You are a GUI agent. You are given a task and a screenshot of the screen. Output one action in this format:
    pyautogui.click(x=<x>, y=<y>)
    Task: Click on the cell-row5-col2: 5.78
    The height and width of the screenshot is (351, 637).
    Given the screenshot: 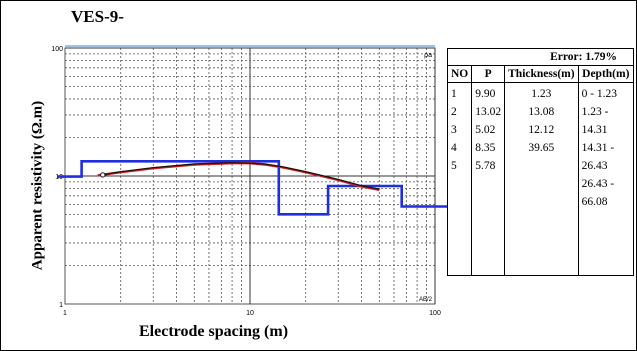 What is the action you would take?
    pyautogui.click(x=485, y=166)
    